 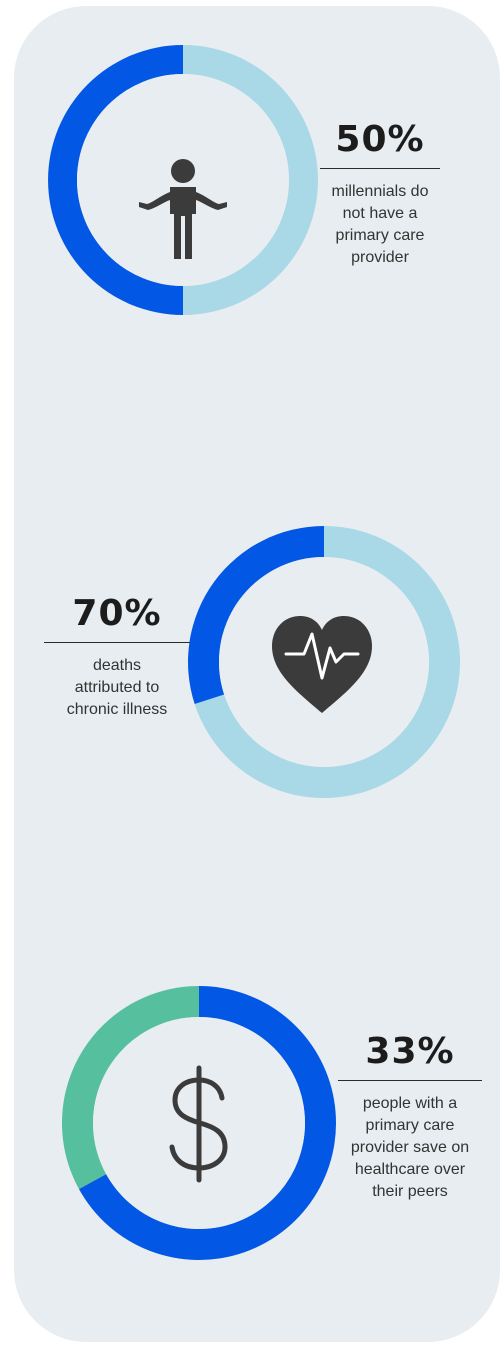 I want to click on stat-1-divider, so click(x=380, y=168).